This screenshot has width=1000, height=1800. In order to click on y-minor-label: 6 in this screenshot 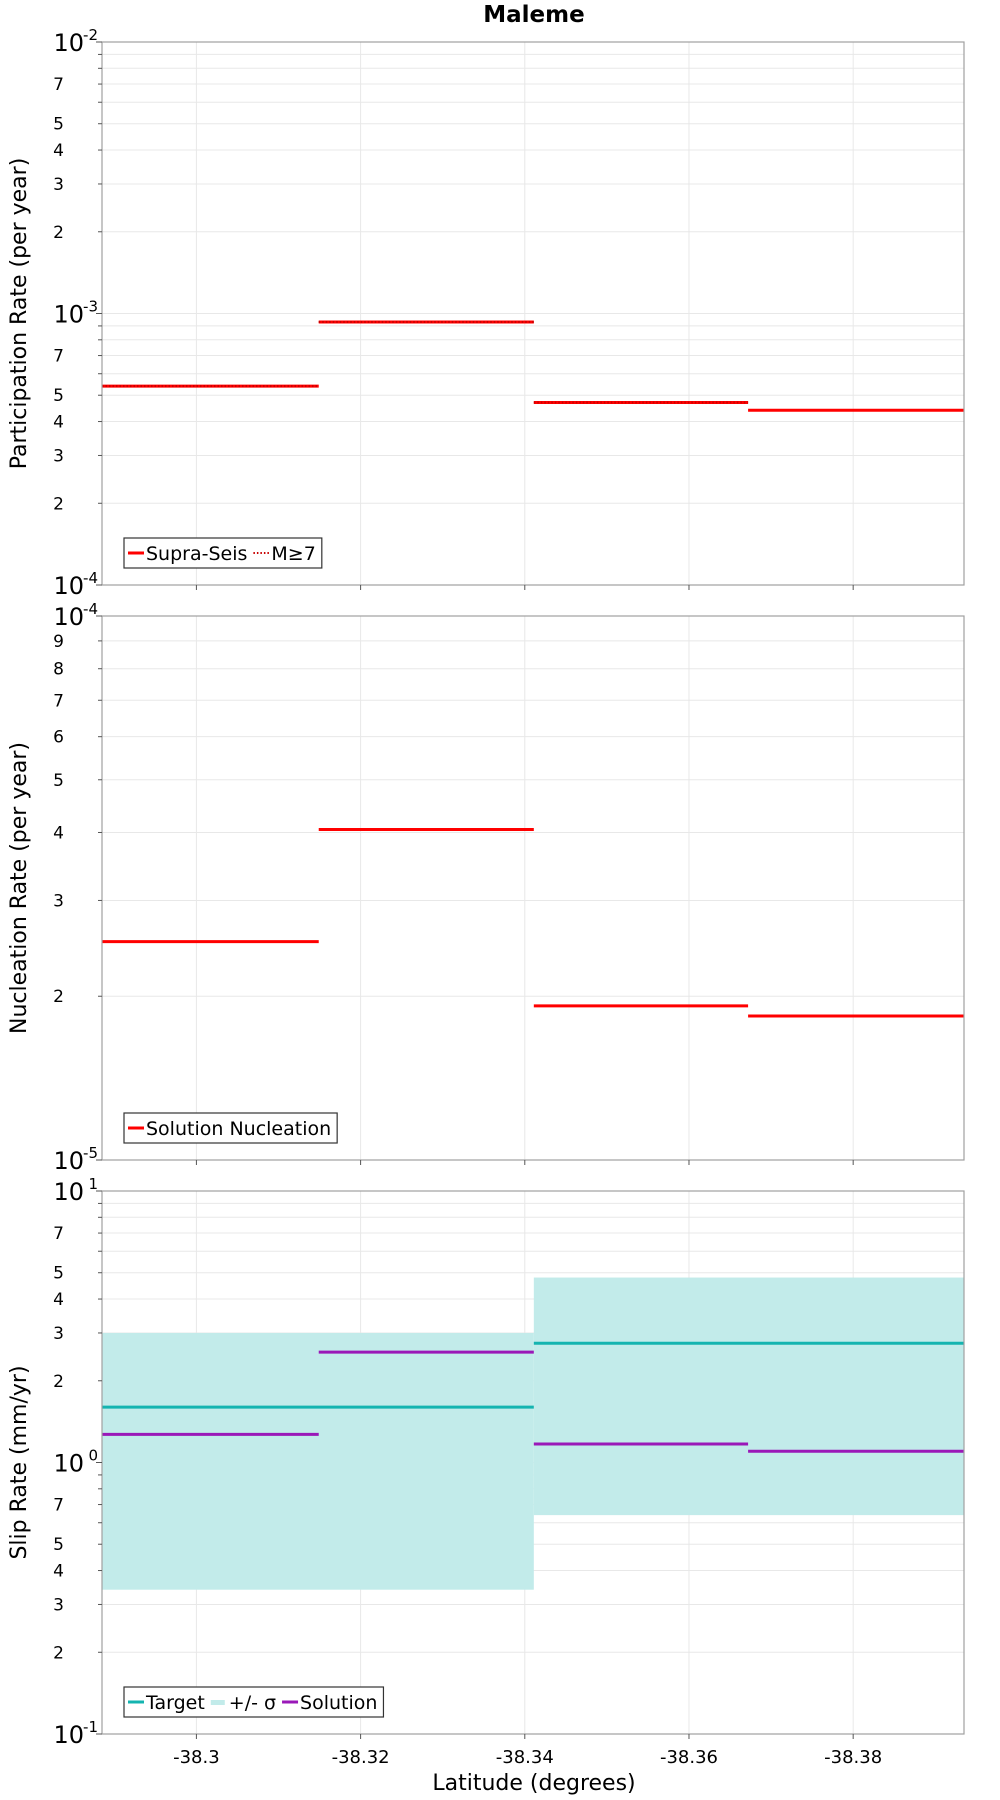, I will do `click(58, 738)`.